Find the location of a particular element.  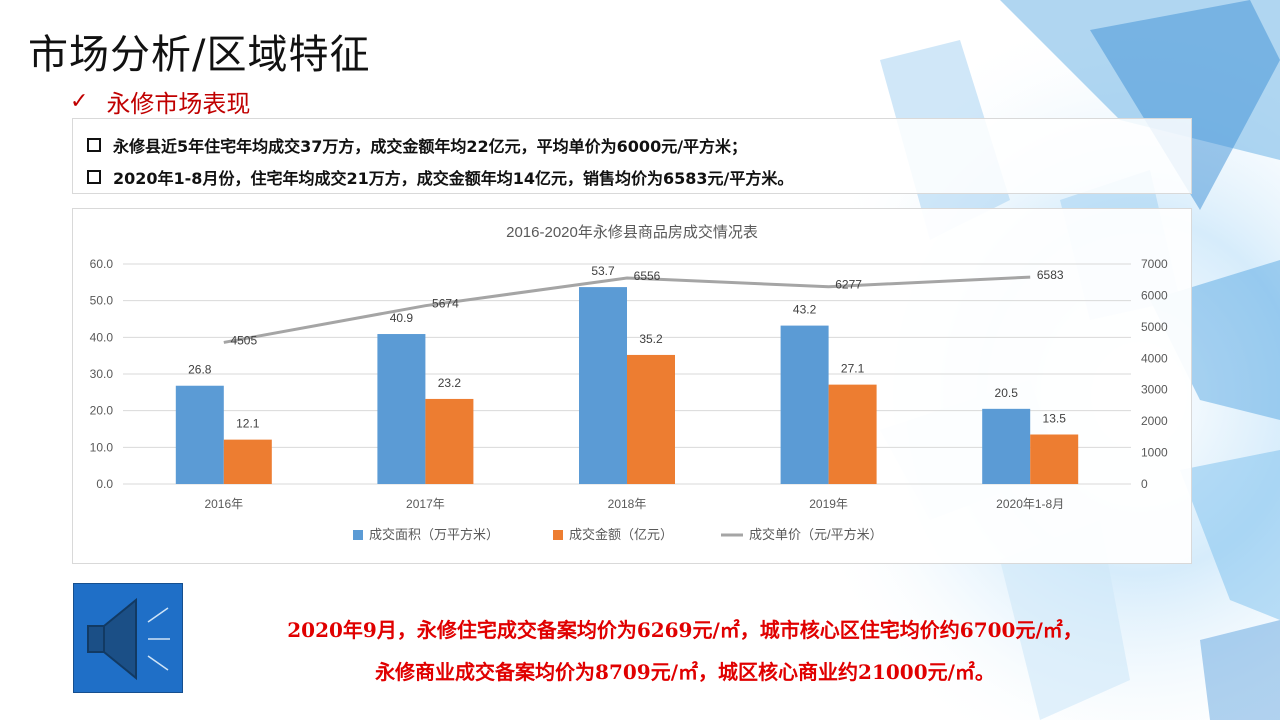

y-left-tick-label: 40.0 is located at coordinates (102, 337).